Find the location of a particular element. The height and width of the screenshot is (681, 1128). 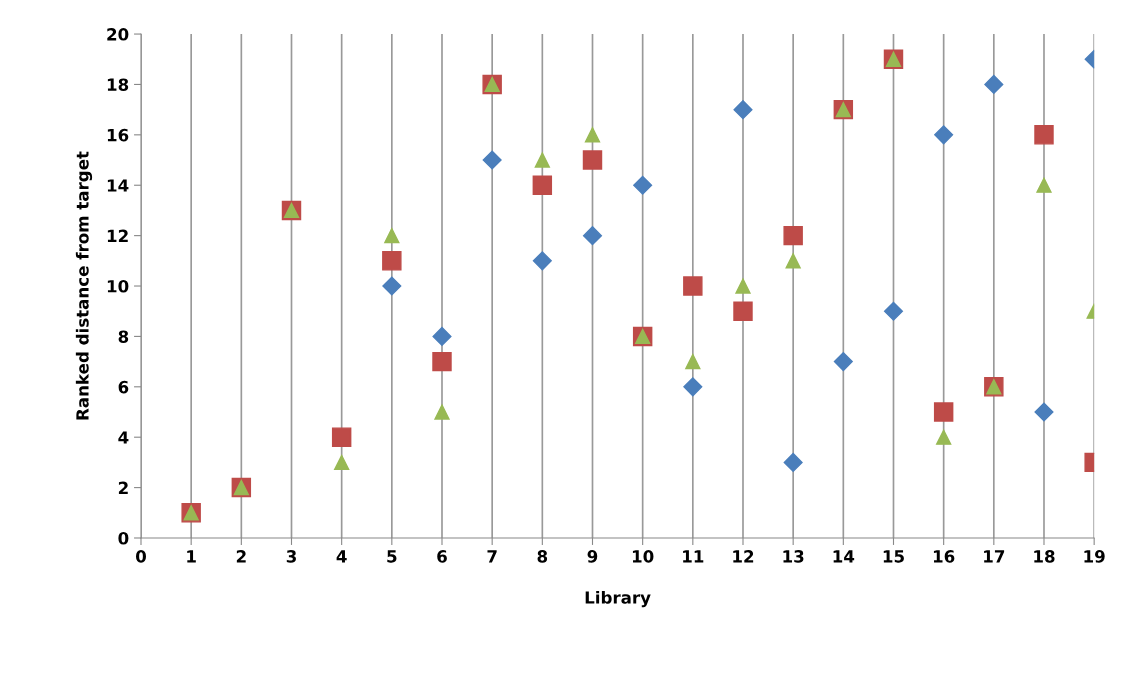

x-axis-title: Library is located at coordinates (618, 599).